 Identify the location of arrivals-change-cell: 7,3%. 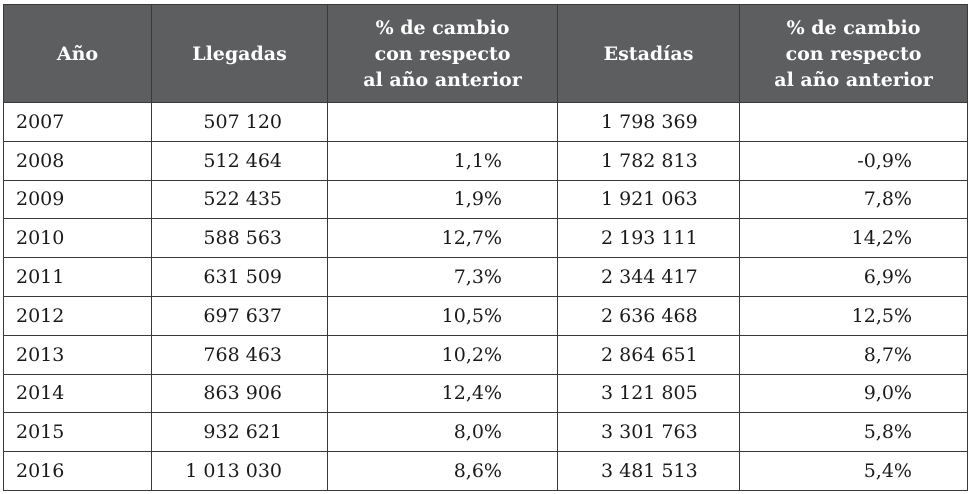
(442, 277).